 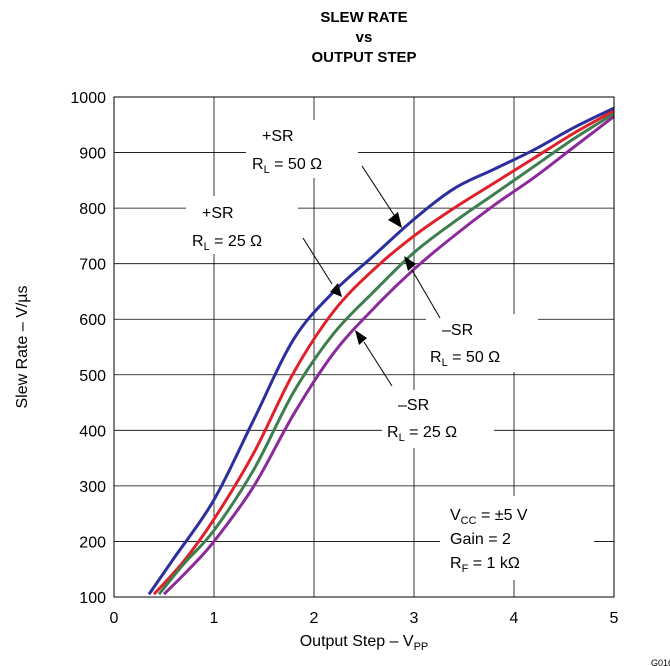 What do you see at coordinates (92, 431) in the screenshot?
I see `y-tick-label: 400` at bounding box center [92, 431].